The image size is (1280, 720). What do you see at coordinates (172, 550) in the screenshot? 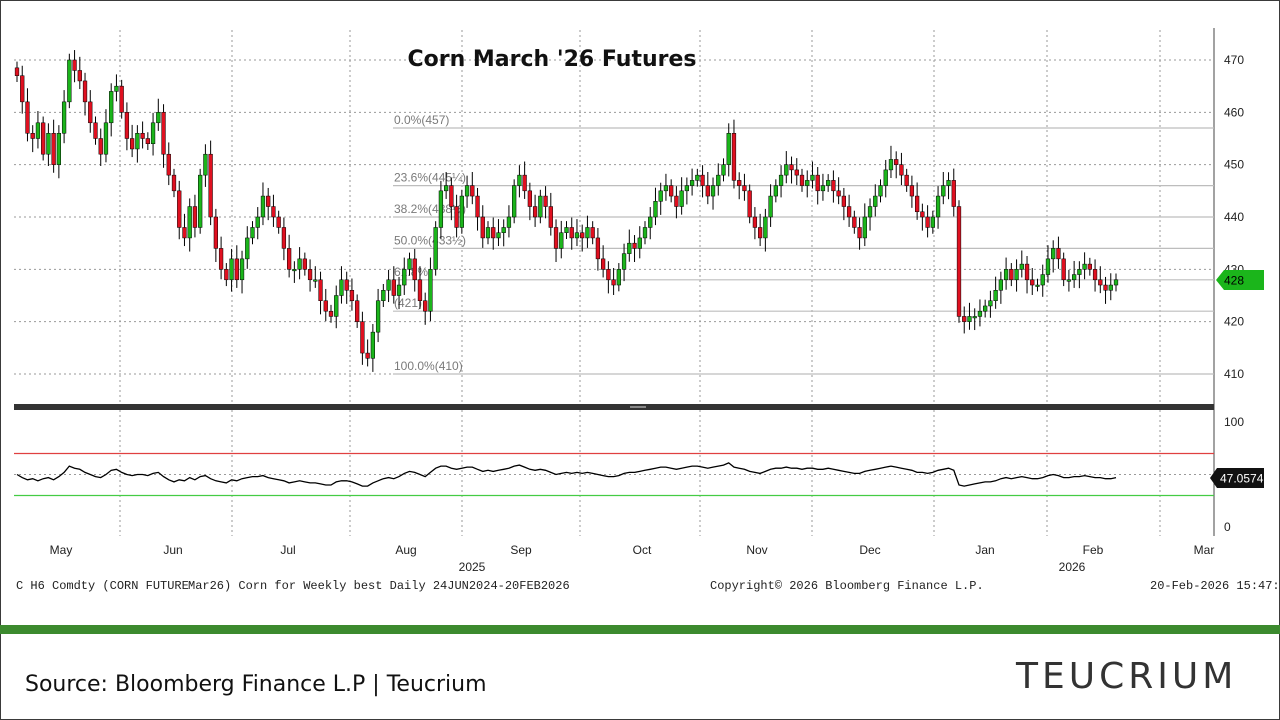
I see `month-label: Jun` at bounding box center [172, 550].